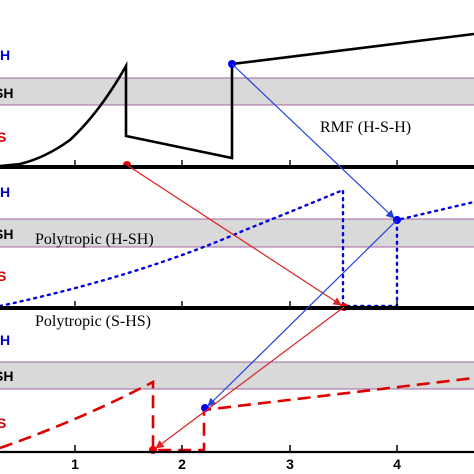  Describe the element at coordinates (3, 276) in the screenshot. I see `label-middle-s: S` at that location.